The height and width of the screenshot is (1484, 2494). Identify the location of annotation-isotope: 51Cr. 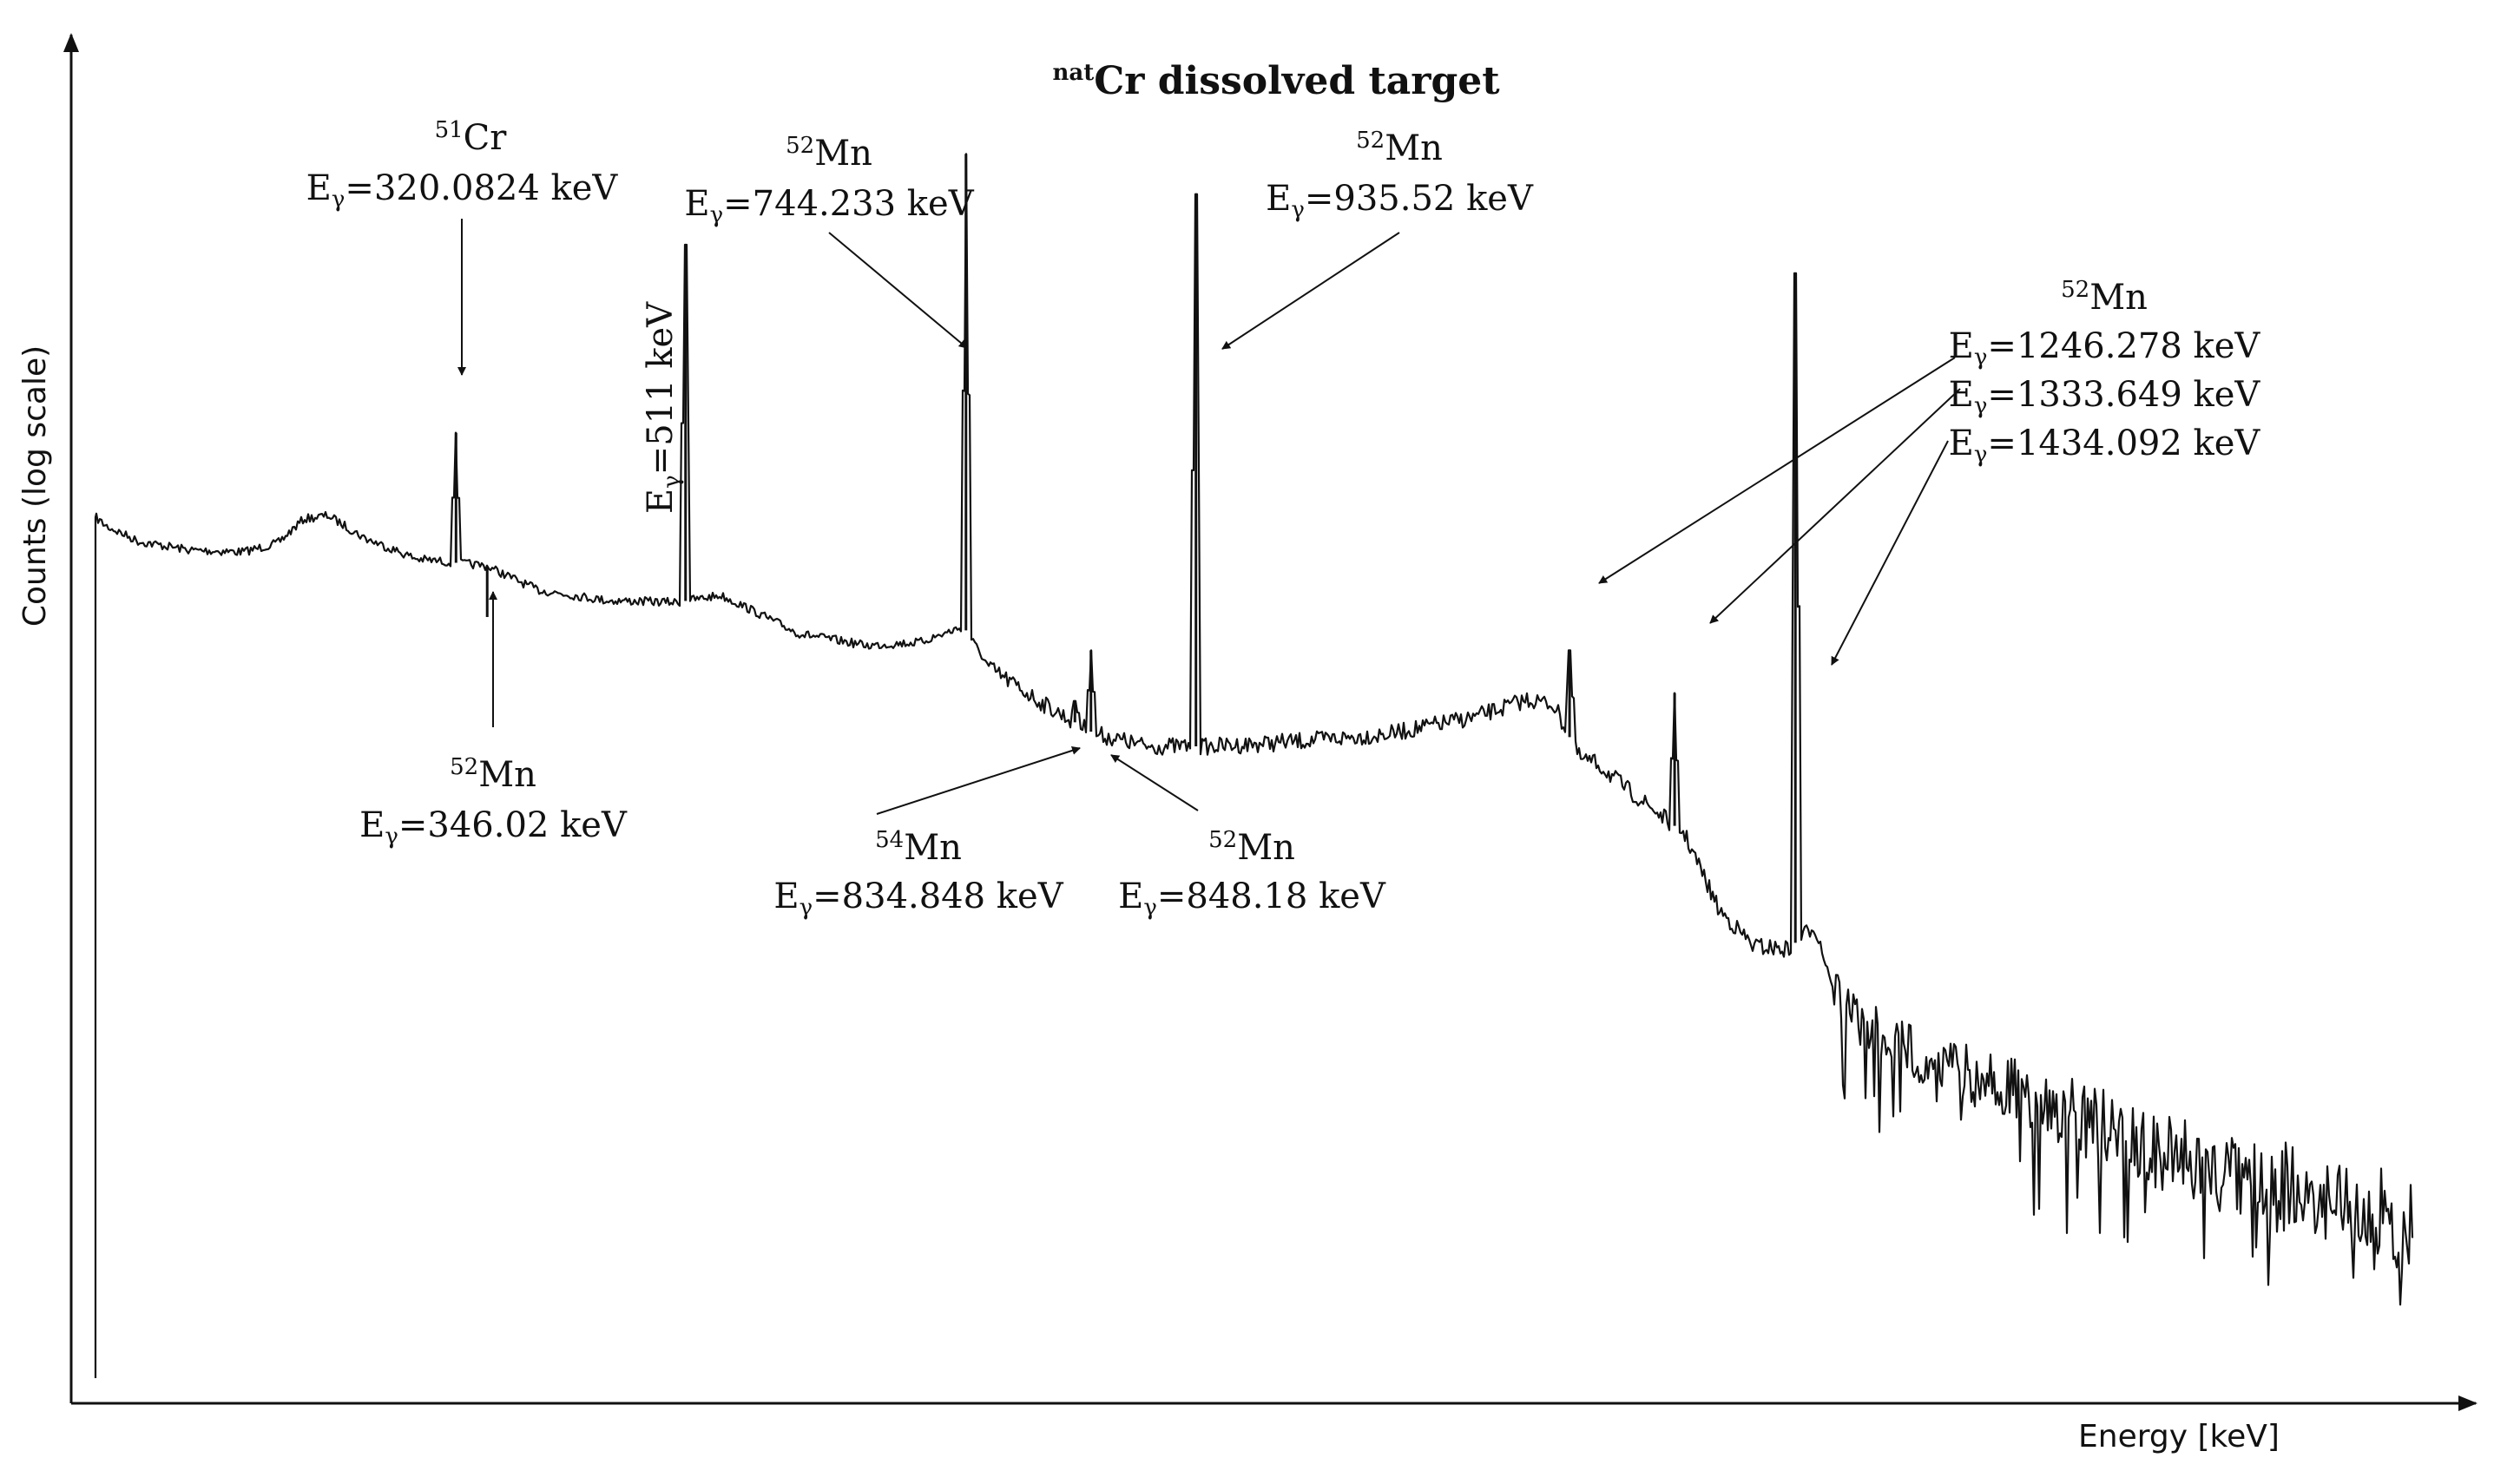
(471, 137).